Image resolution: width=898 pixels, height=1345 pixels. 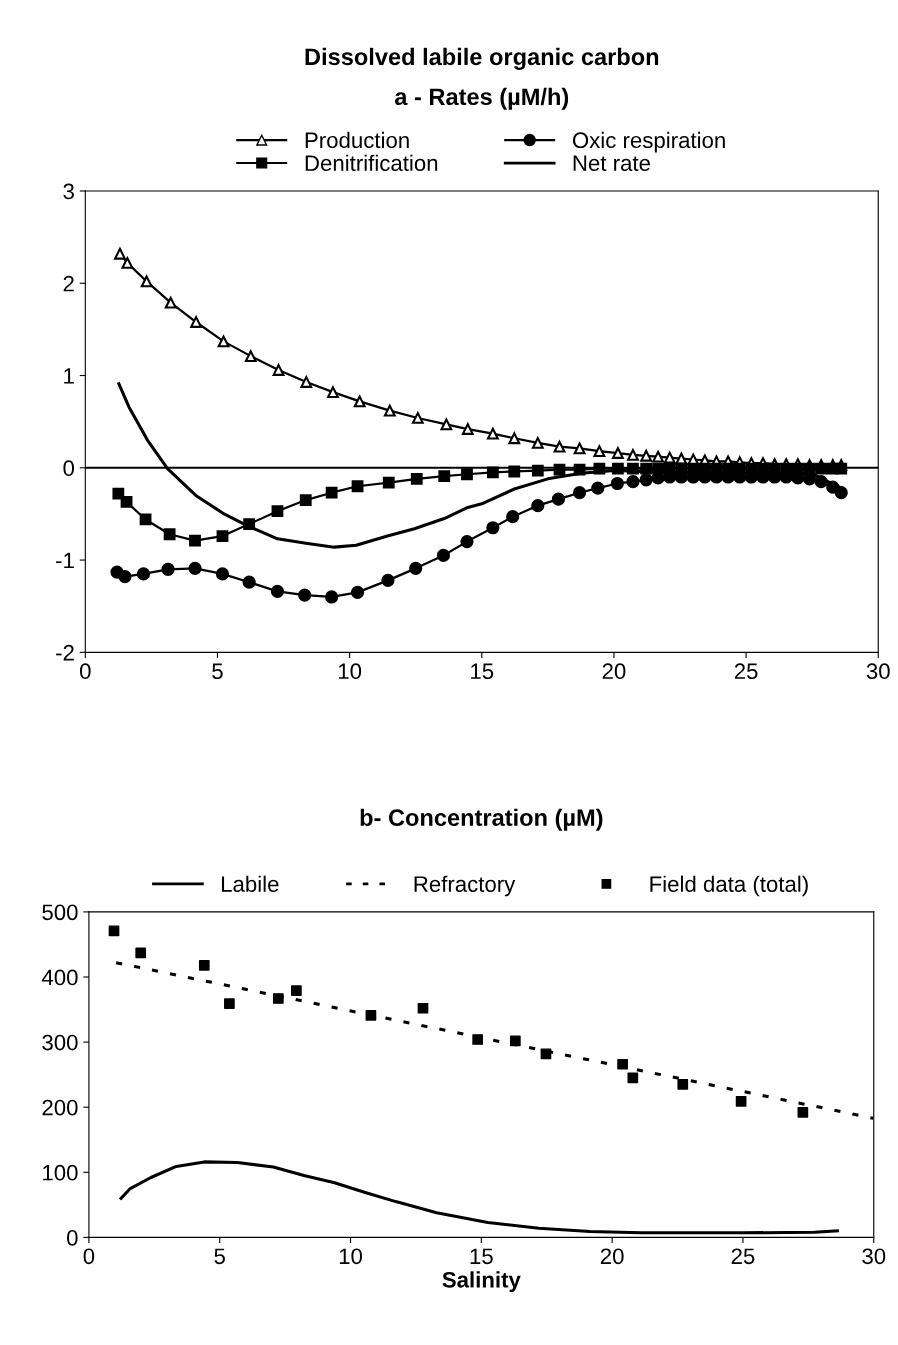 What do you see at coordinates (69, 376) in the screenshot?
I see `y-tick-label: 1` at bounding box center [69, 376].